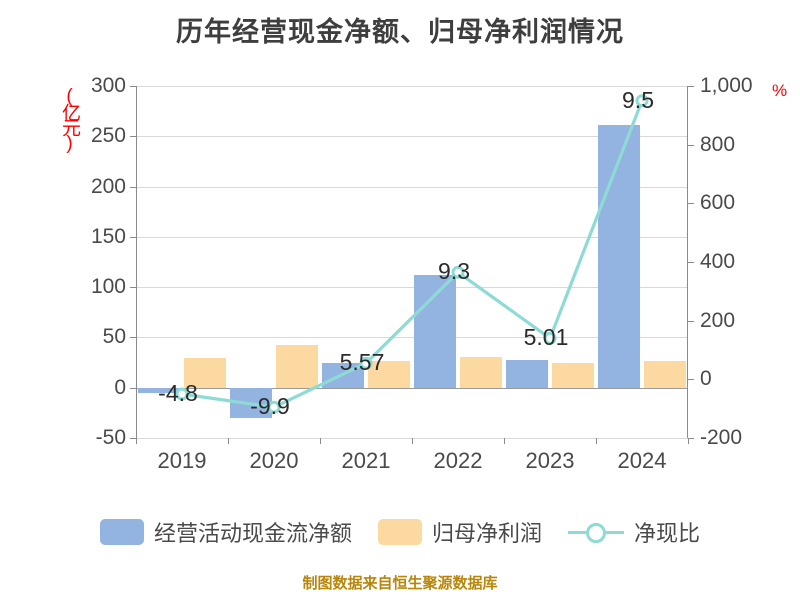 The image size is (800, 600). Describe the element at coordinates (706, 379) in the screenshot. I see `right-axis-tick-label: 0` at that location.